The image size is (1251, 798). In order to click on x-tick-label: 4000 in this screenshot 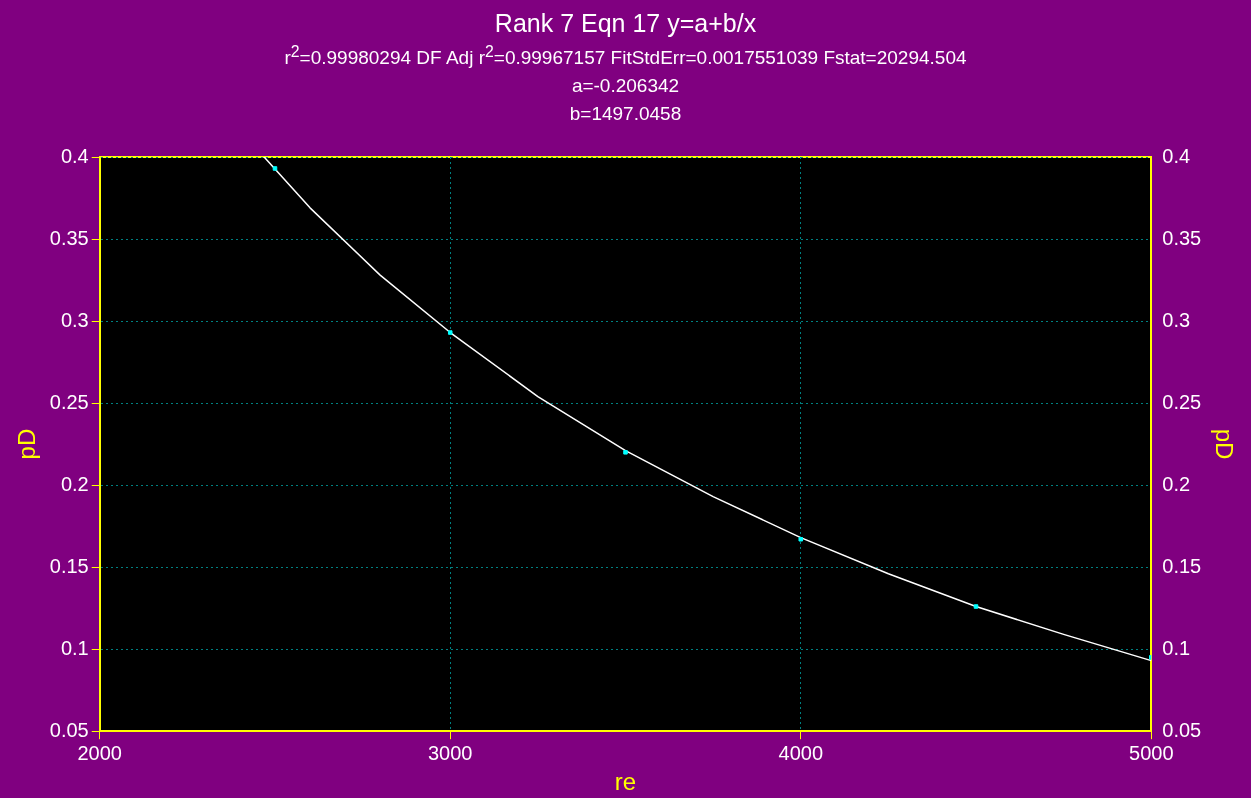, I will do `click(801, 752)`.